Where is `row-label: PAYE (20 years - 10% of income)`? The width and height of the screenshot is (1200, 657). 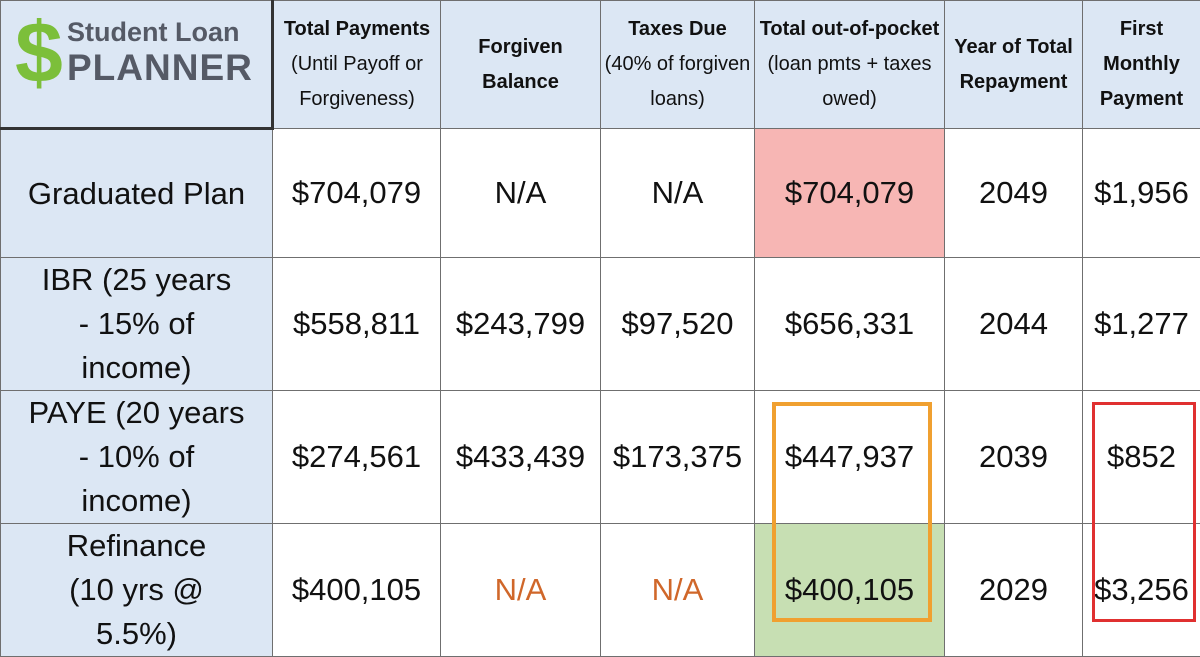 row-label: PAYE (20 years - 10% of income) is located at coordinates (137, 457).